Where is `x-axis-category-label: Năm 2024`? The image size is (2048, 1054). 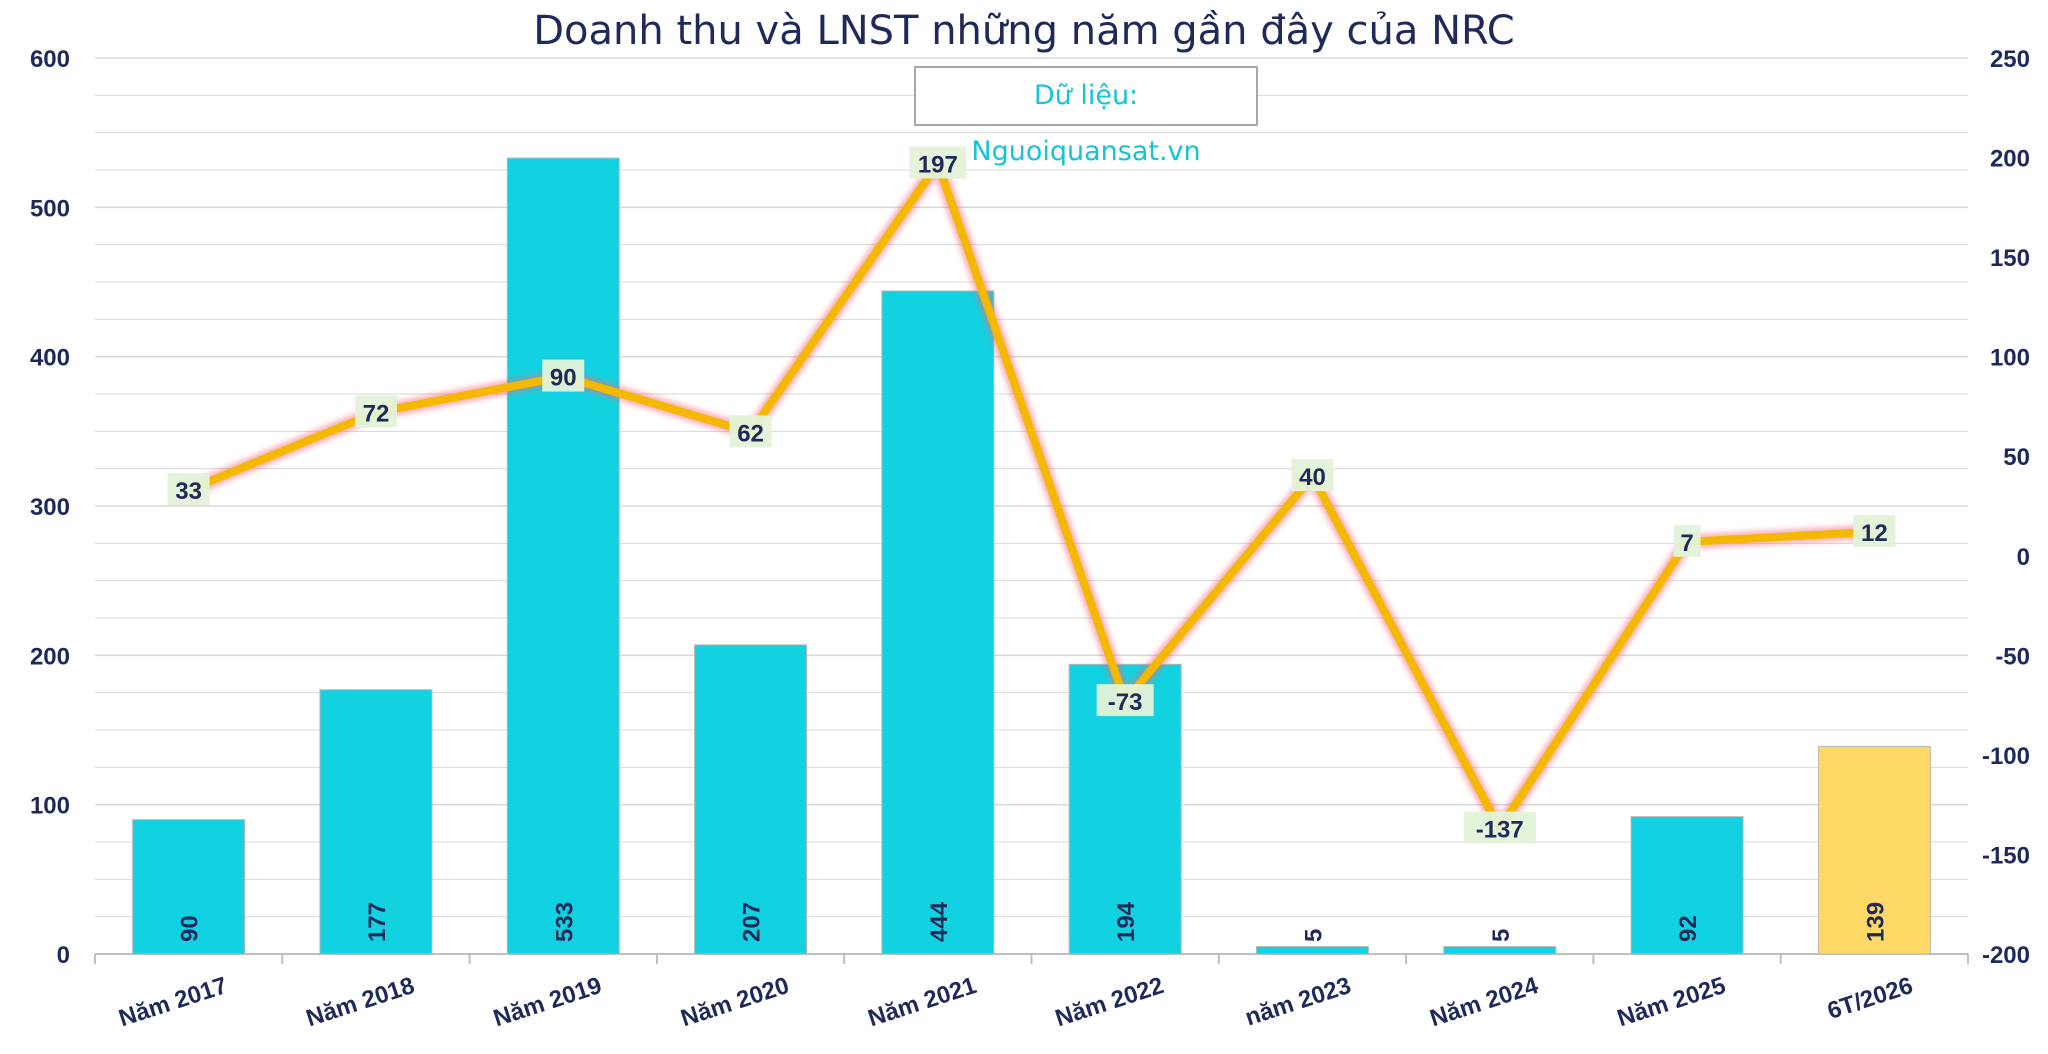 x-axis-category-label: Năm 2024 is located at coordinates (1485, 1002).